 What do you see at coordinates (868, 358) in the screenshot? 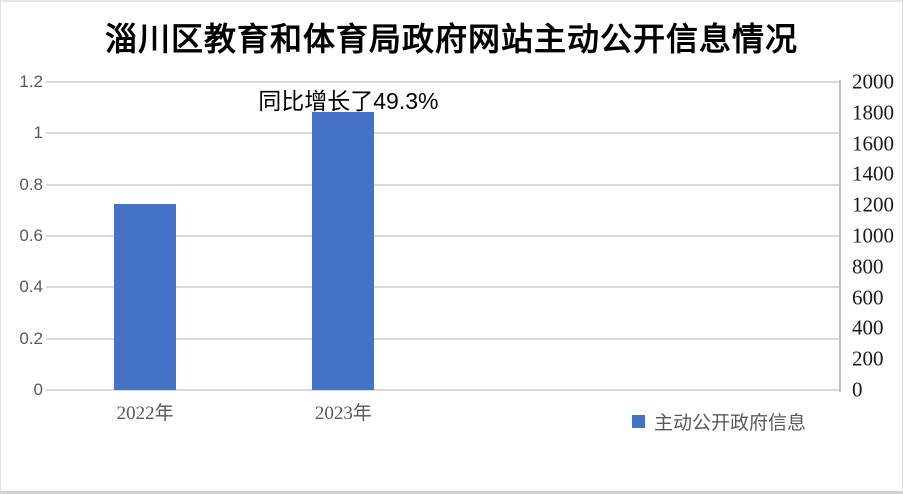
I see `y-axis-label-right: 200` at bounding box center [868, 358].